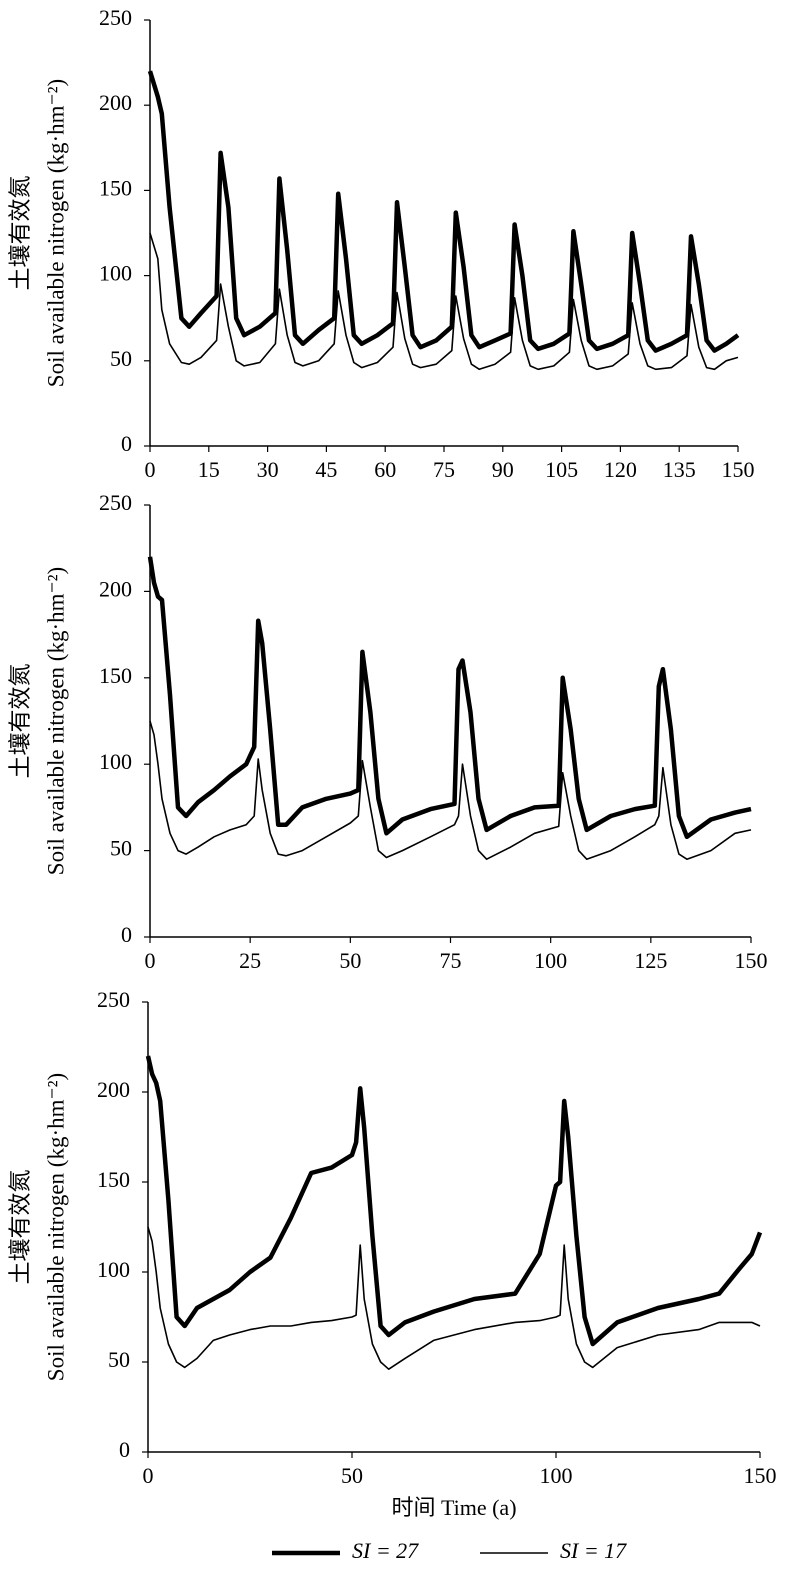 The height and width of the screenshot is (1592, 800). Describe the element at coordinates (561, 469) in the screenshot. I see `x-tick-label: 105` at that location.